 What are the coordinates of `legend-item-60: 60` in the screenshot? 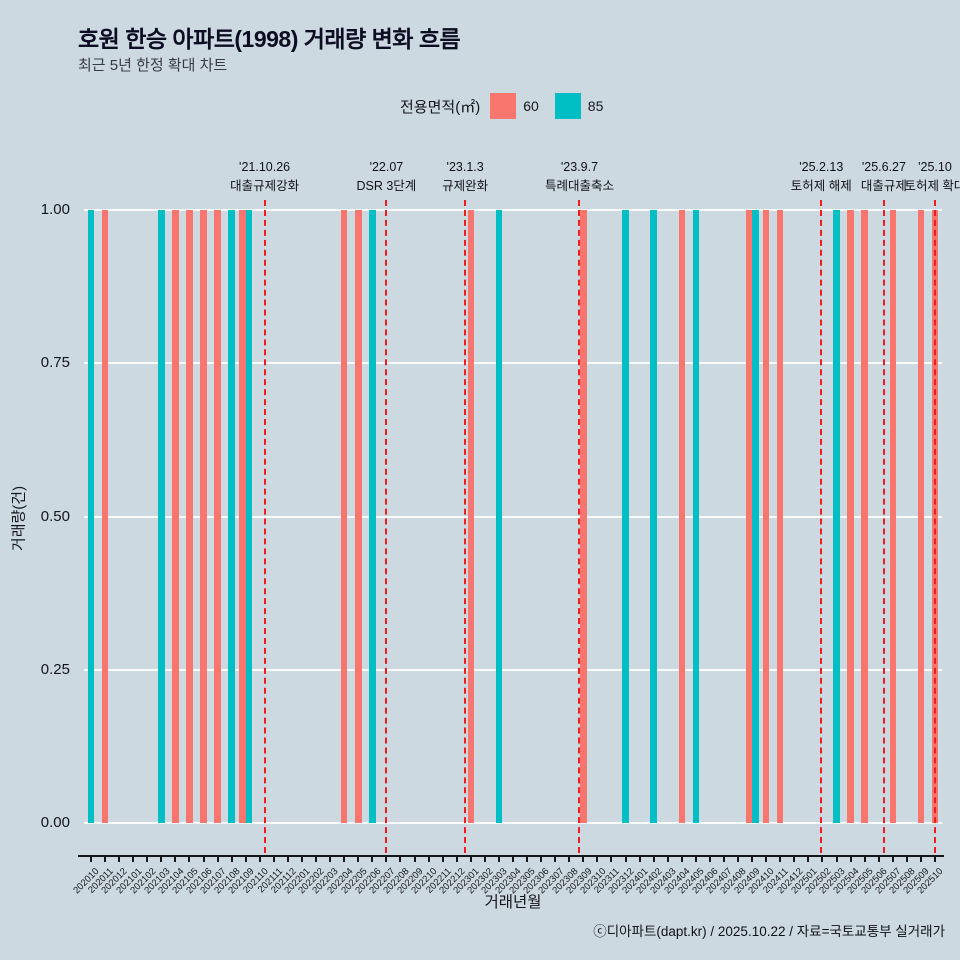 It's located at (514, 106).